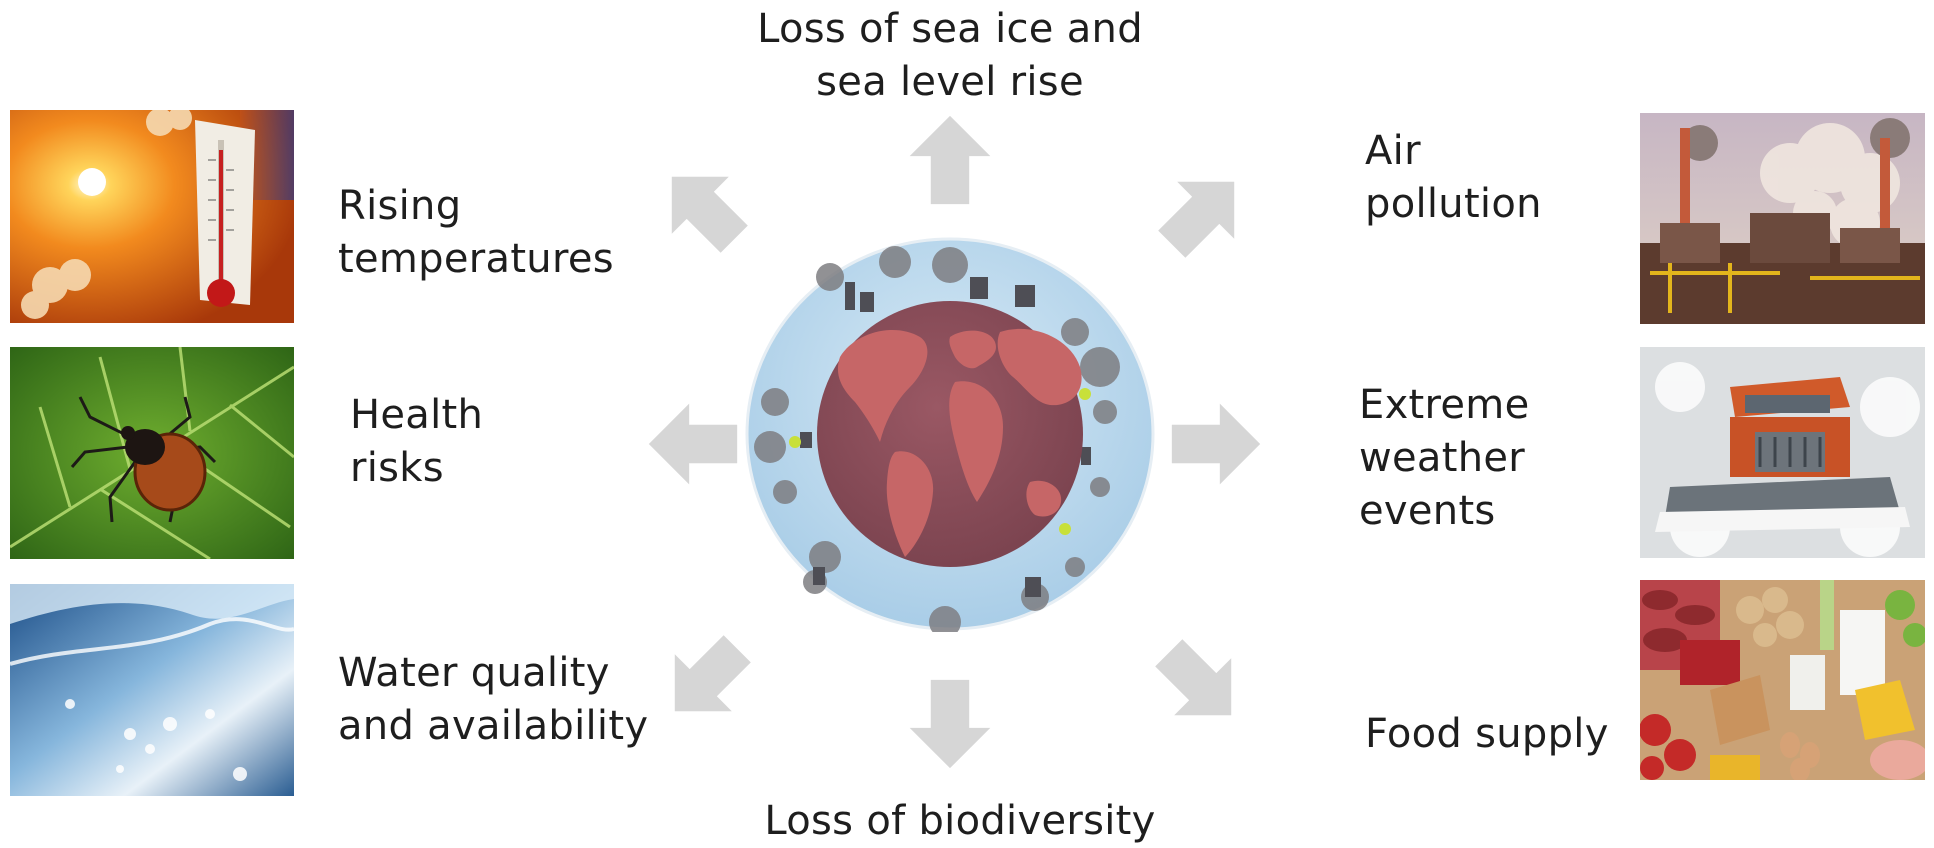  Describe the element at coordinates (152, 690) in the screenshot. I see `water-splash-photo` at that location.